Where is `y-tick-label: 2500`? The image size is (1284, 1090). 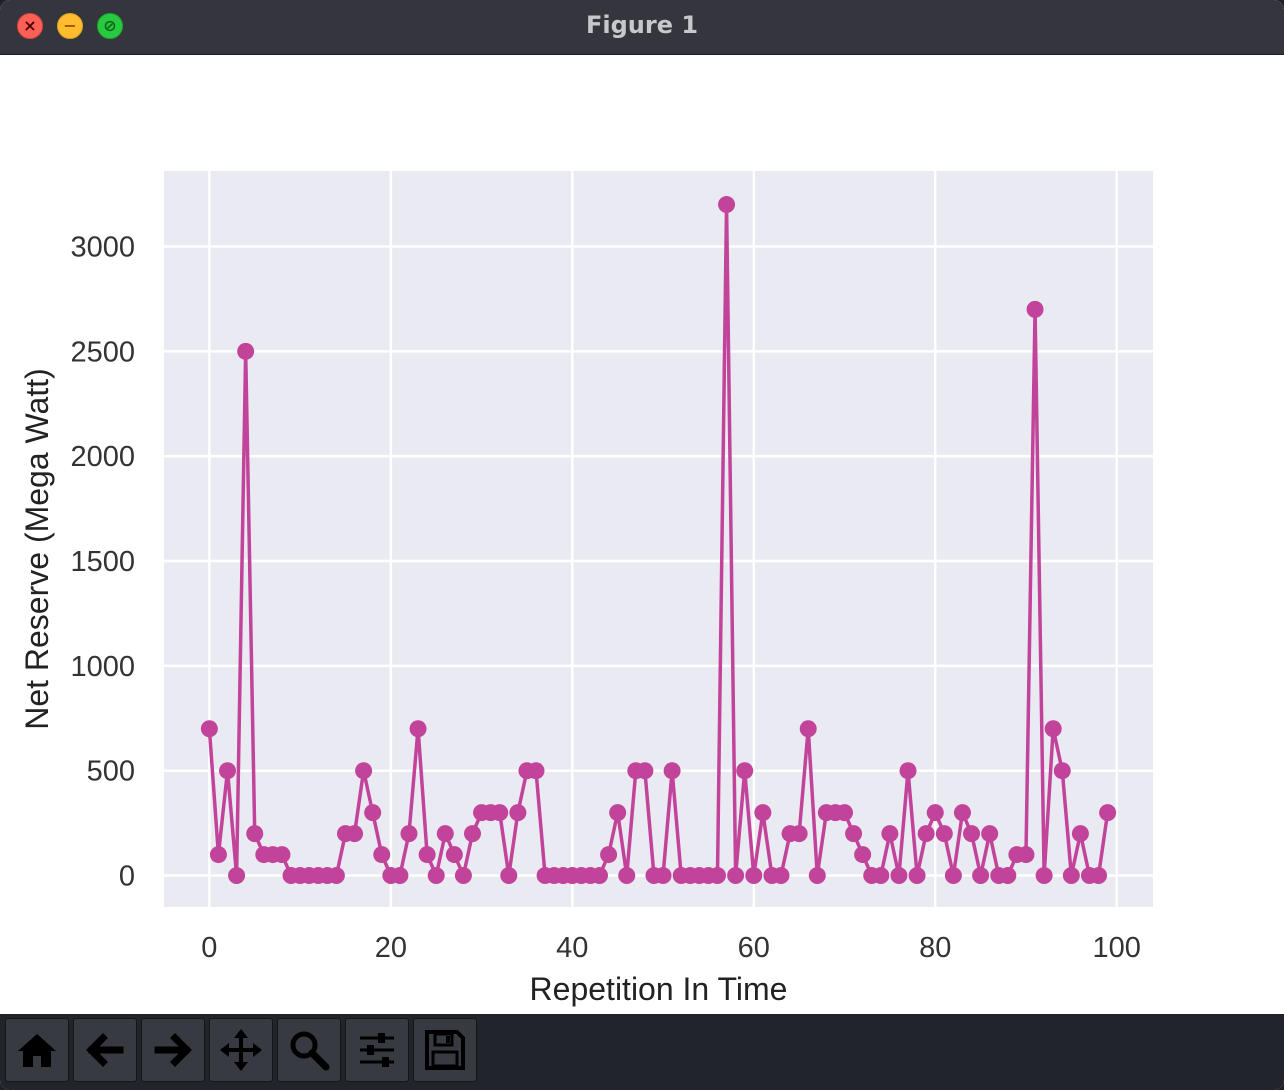
y-tick-label: 2500 is located at coordinates (102, 352).